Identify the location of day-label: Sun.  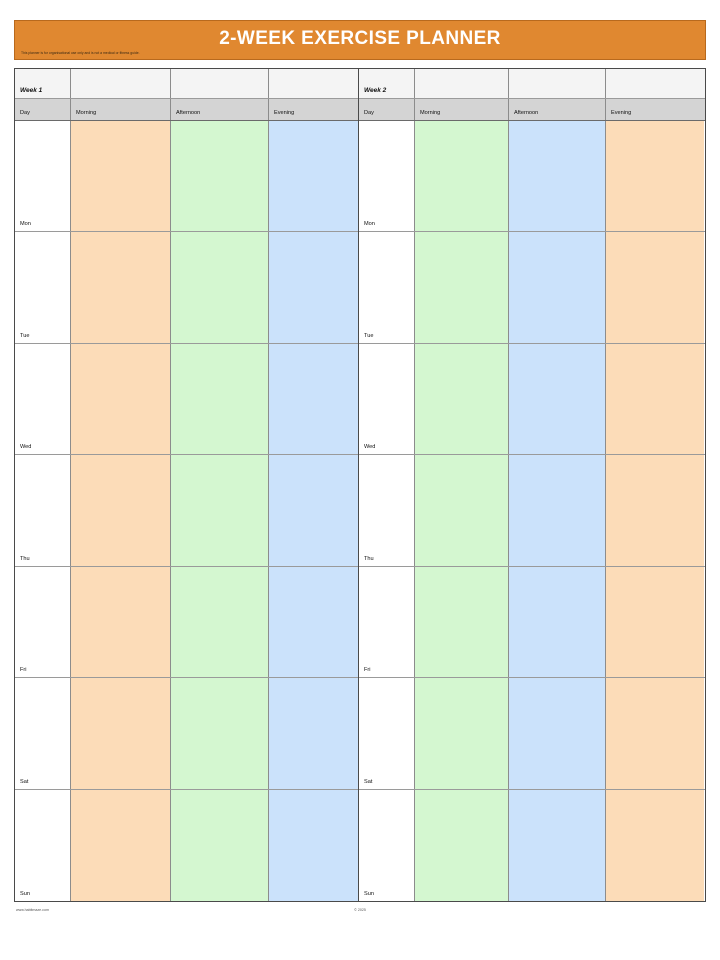
(369, 893).